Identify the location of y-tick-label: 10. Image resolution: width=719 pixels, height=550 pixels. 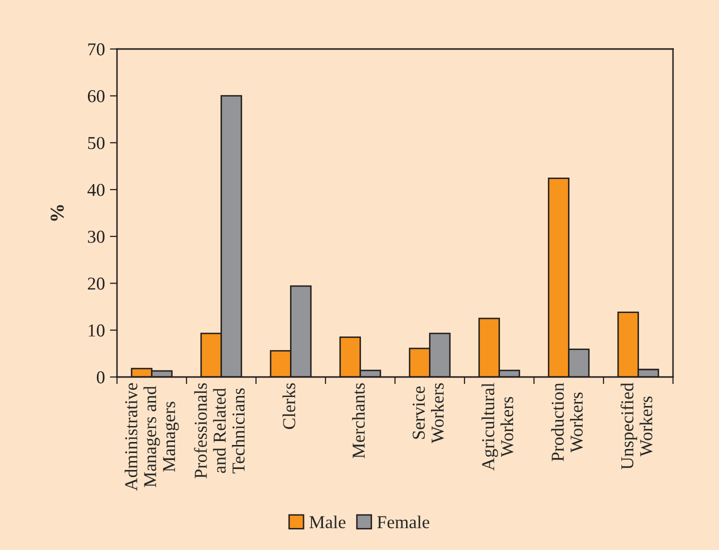
(96, 330).